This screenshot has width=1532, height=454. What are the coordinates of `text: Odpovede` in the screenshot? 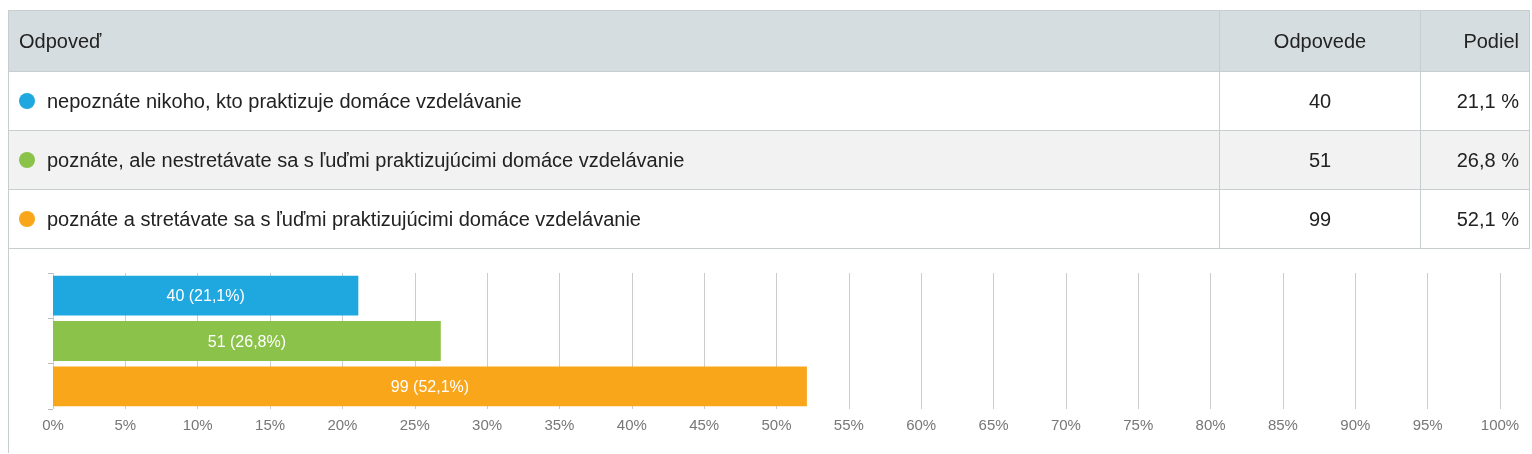 It's located at (1320, 41).